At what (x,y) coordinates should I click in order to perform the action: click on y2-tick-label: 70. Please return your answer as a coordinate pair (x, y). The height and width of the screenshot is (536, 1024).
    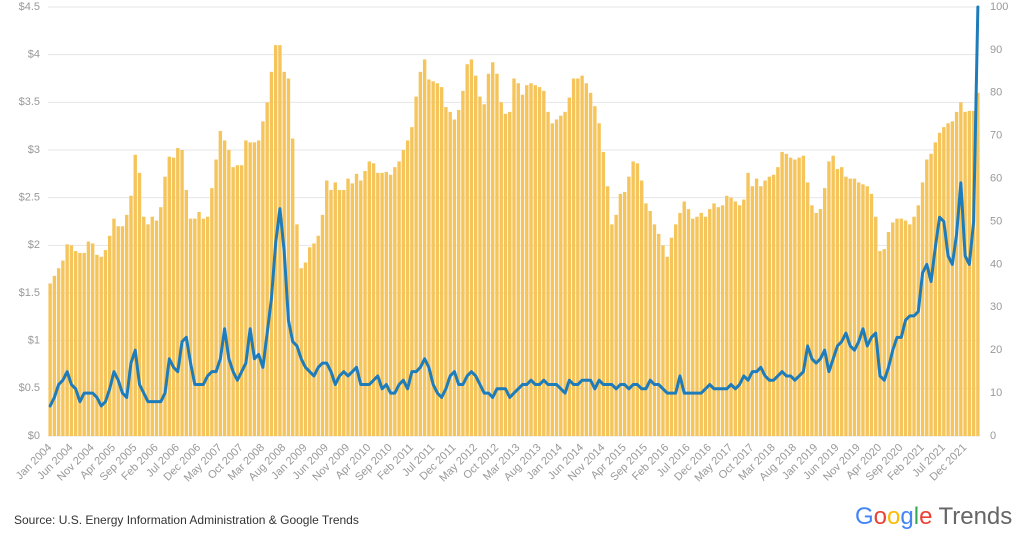
    Looking at the image, I should click on (996, 136).